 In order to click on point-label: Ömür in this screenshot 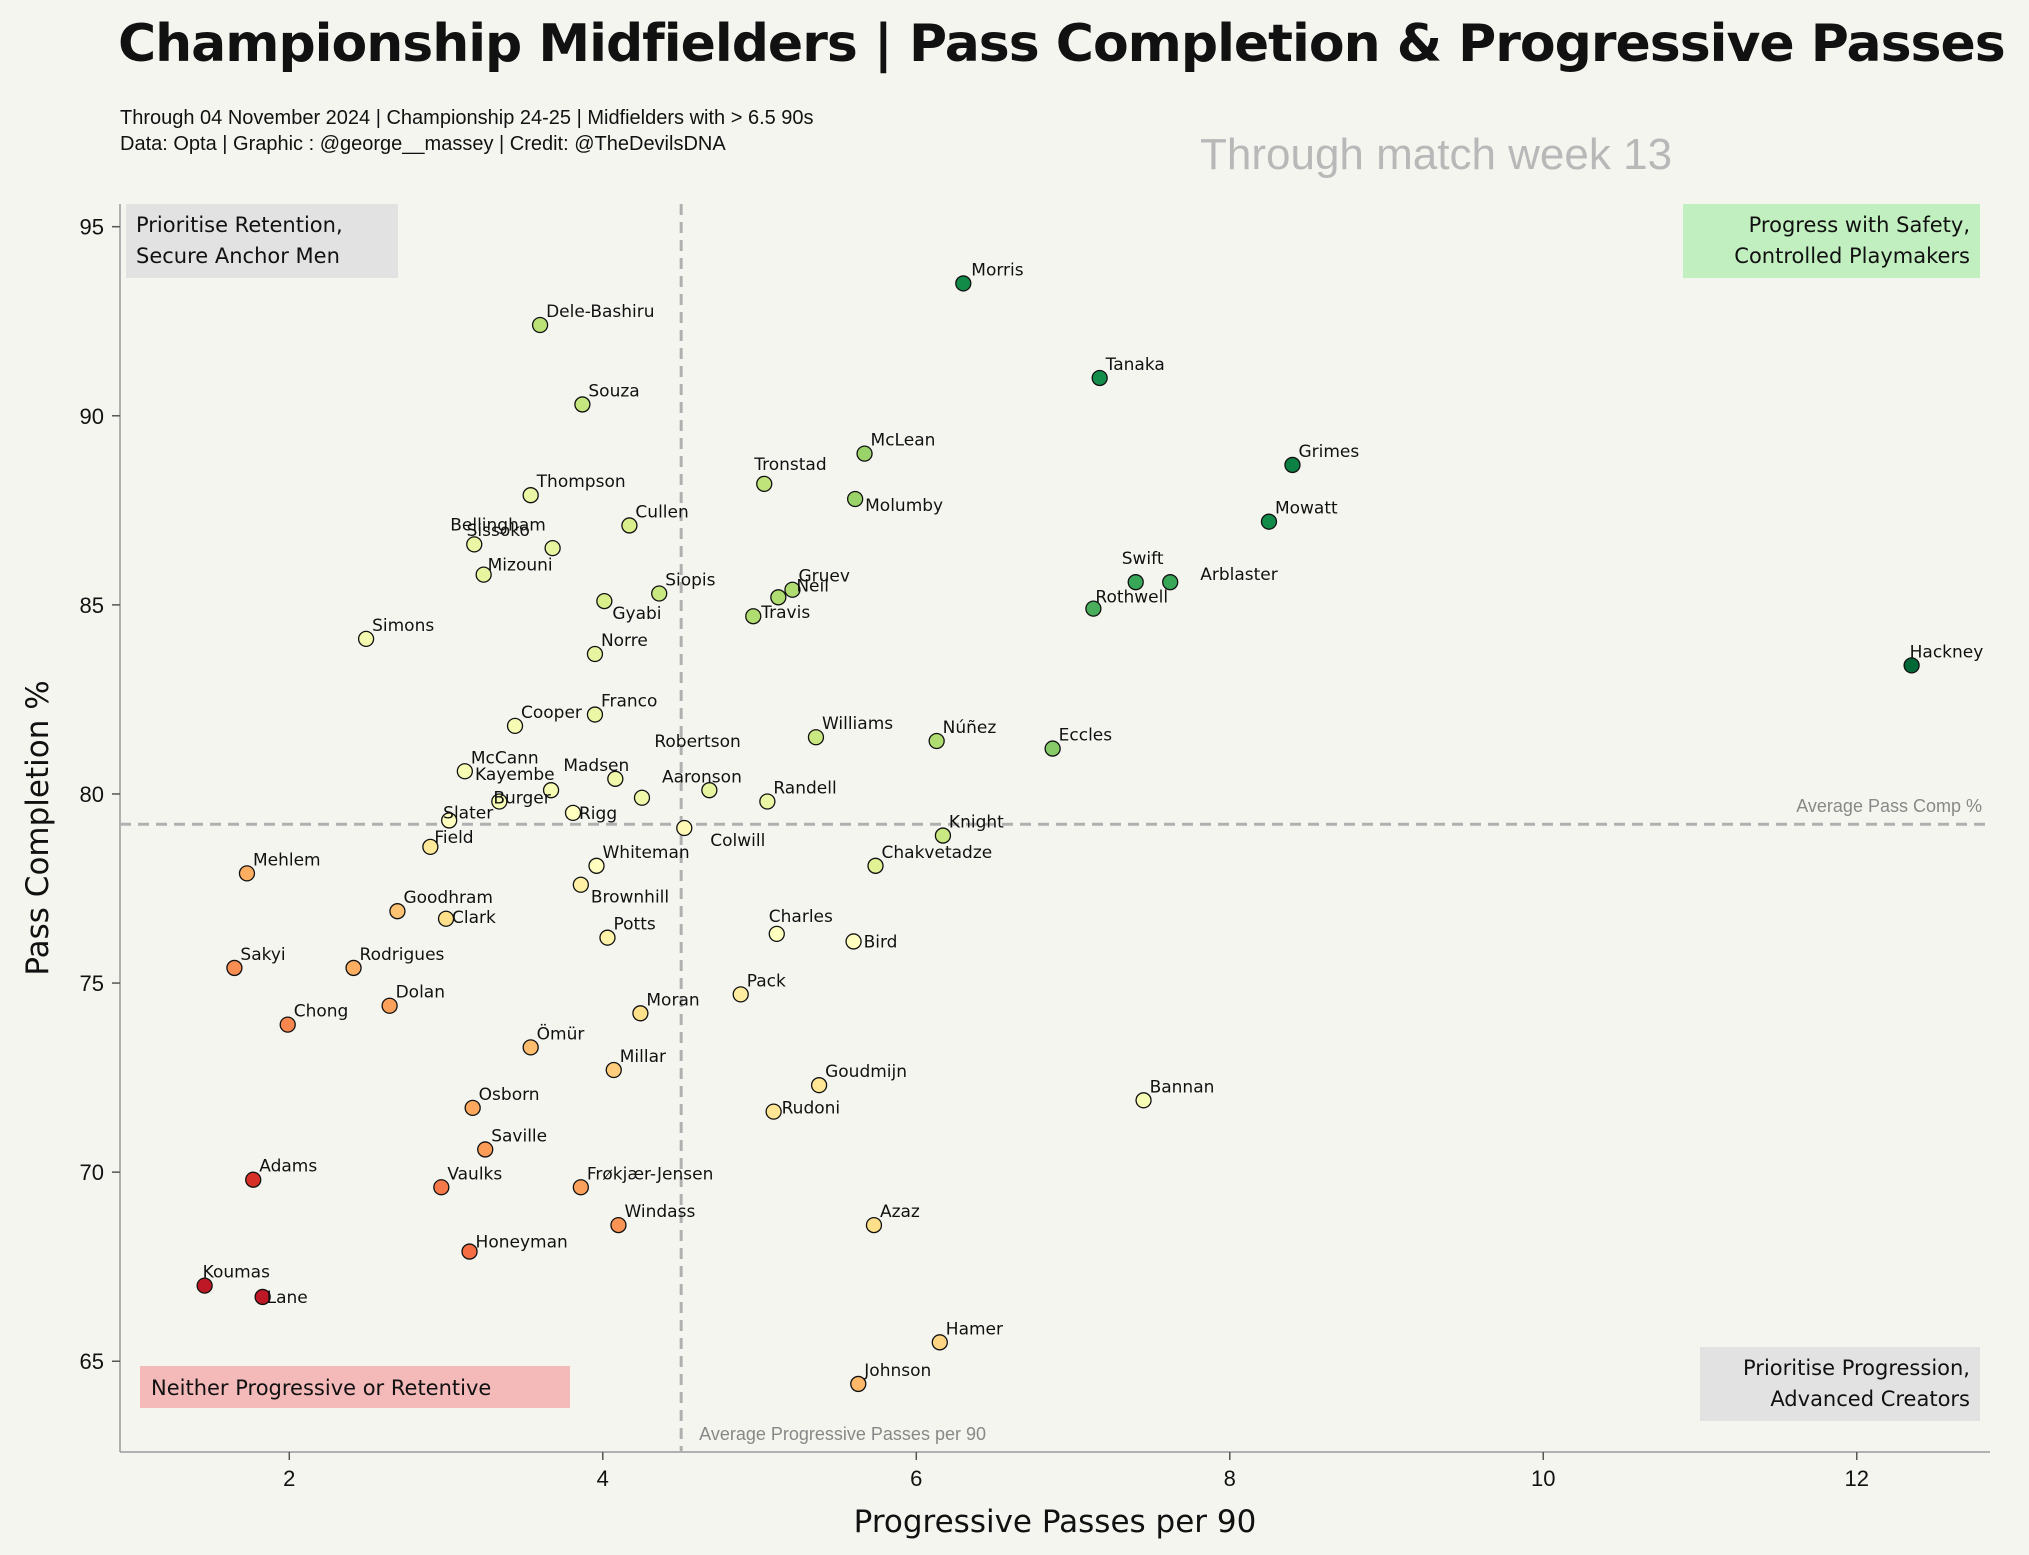, I will do `click(561, 1033)`.